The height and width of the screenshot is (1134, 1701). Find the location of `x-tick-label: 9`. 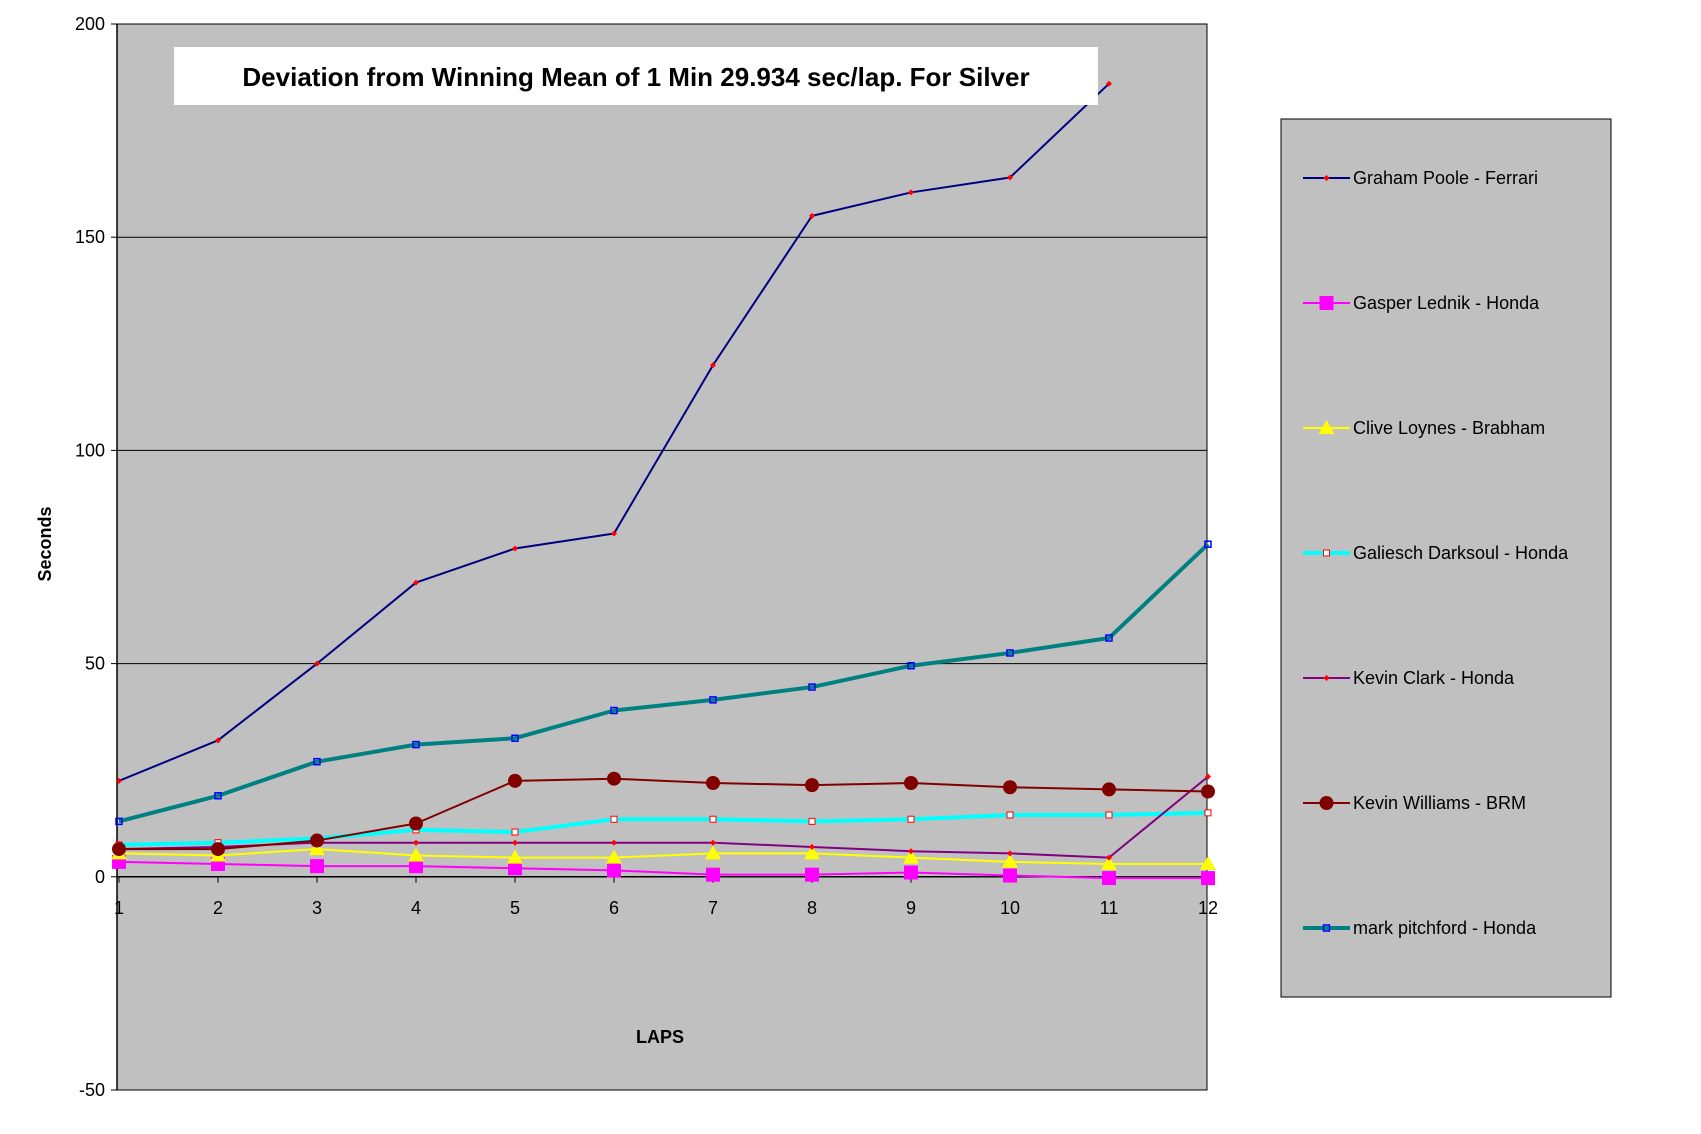

x-tick-label: 9 is located at coordinates (911, 908).